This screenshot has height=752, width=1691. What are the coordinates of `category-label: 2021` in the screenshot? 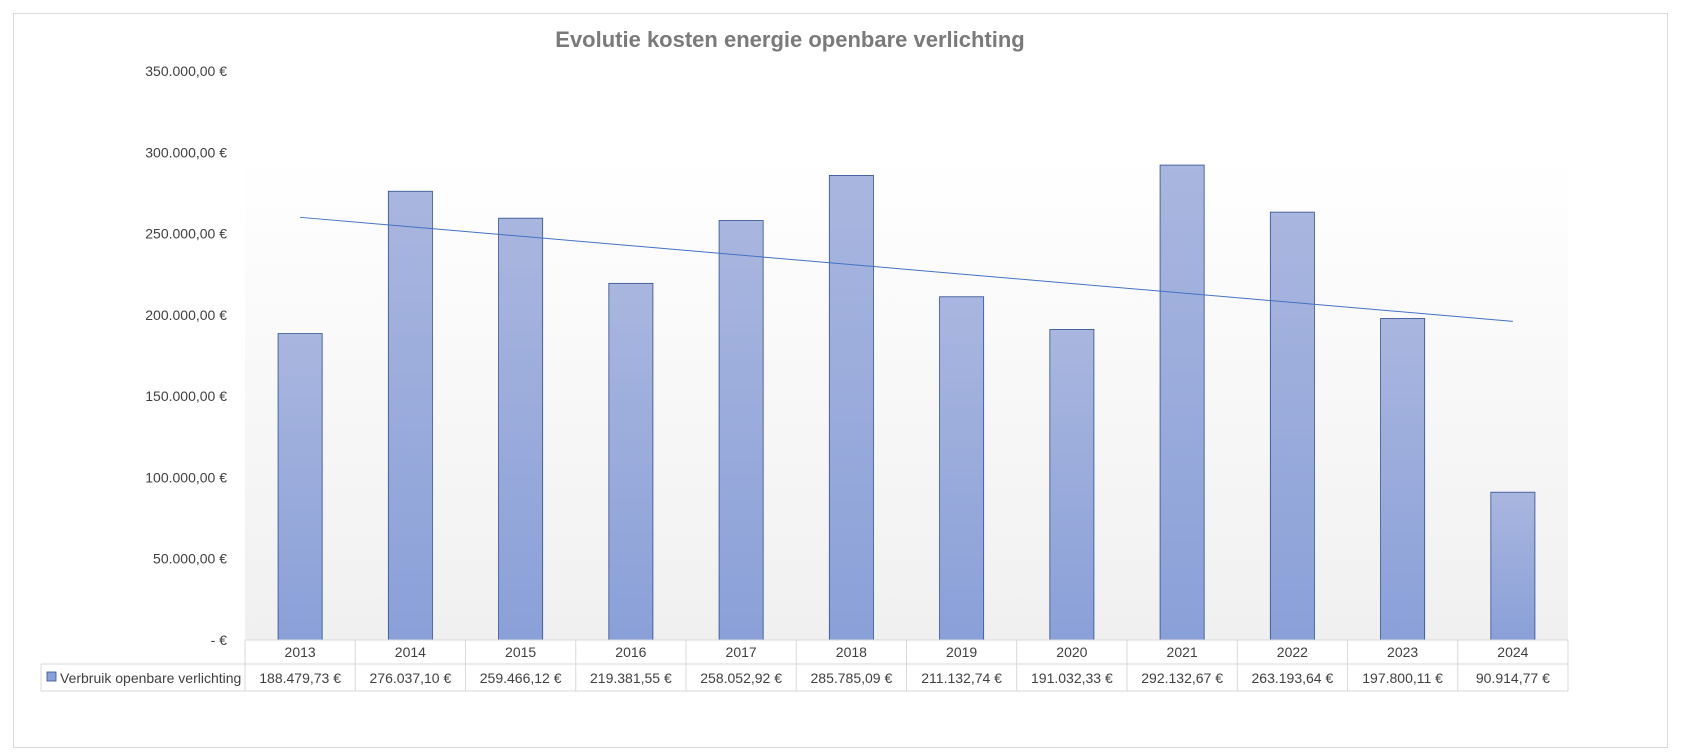 It's located at (1182, 652).